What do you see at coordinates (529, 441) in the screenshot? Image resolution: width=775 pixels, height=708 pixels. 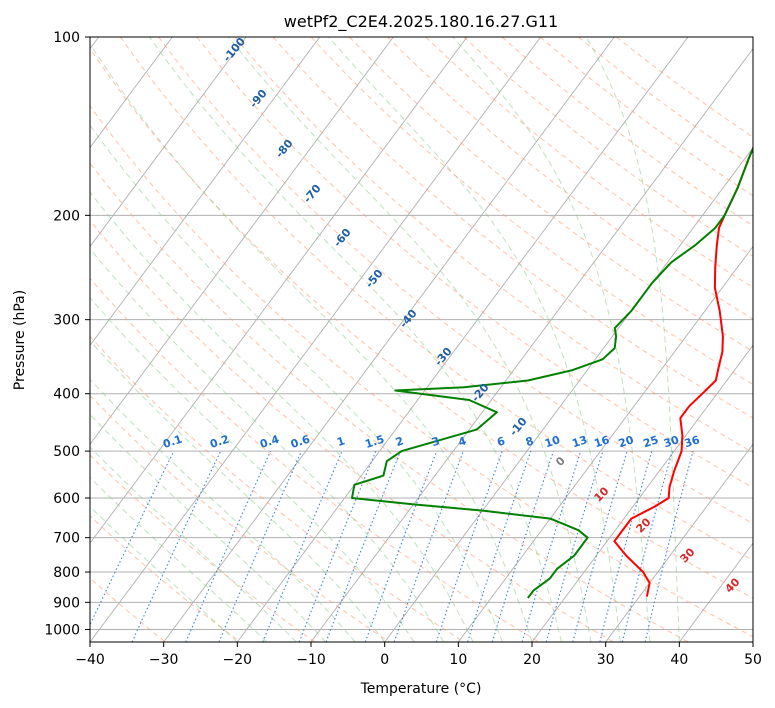 I see `mixing-ratio-label: 8` at bounding box center [529, 441].